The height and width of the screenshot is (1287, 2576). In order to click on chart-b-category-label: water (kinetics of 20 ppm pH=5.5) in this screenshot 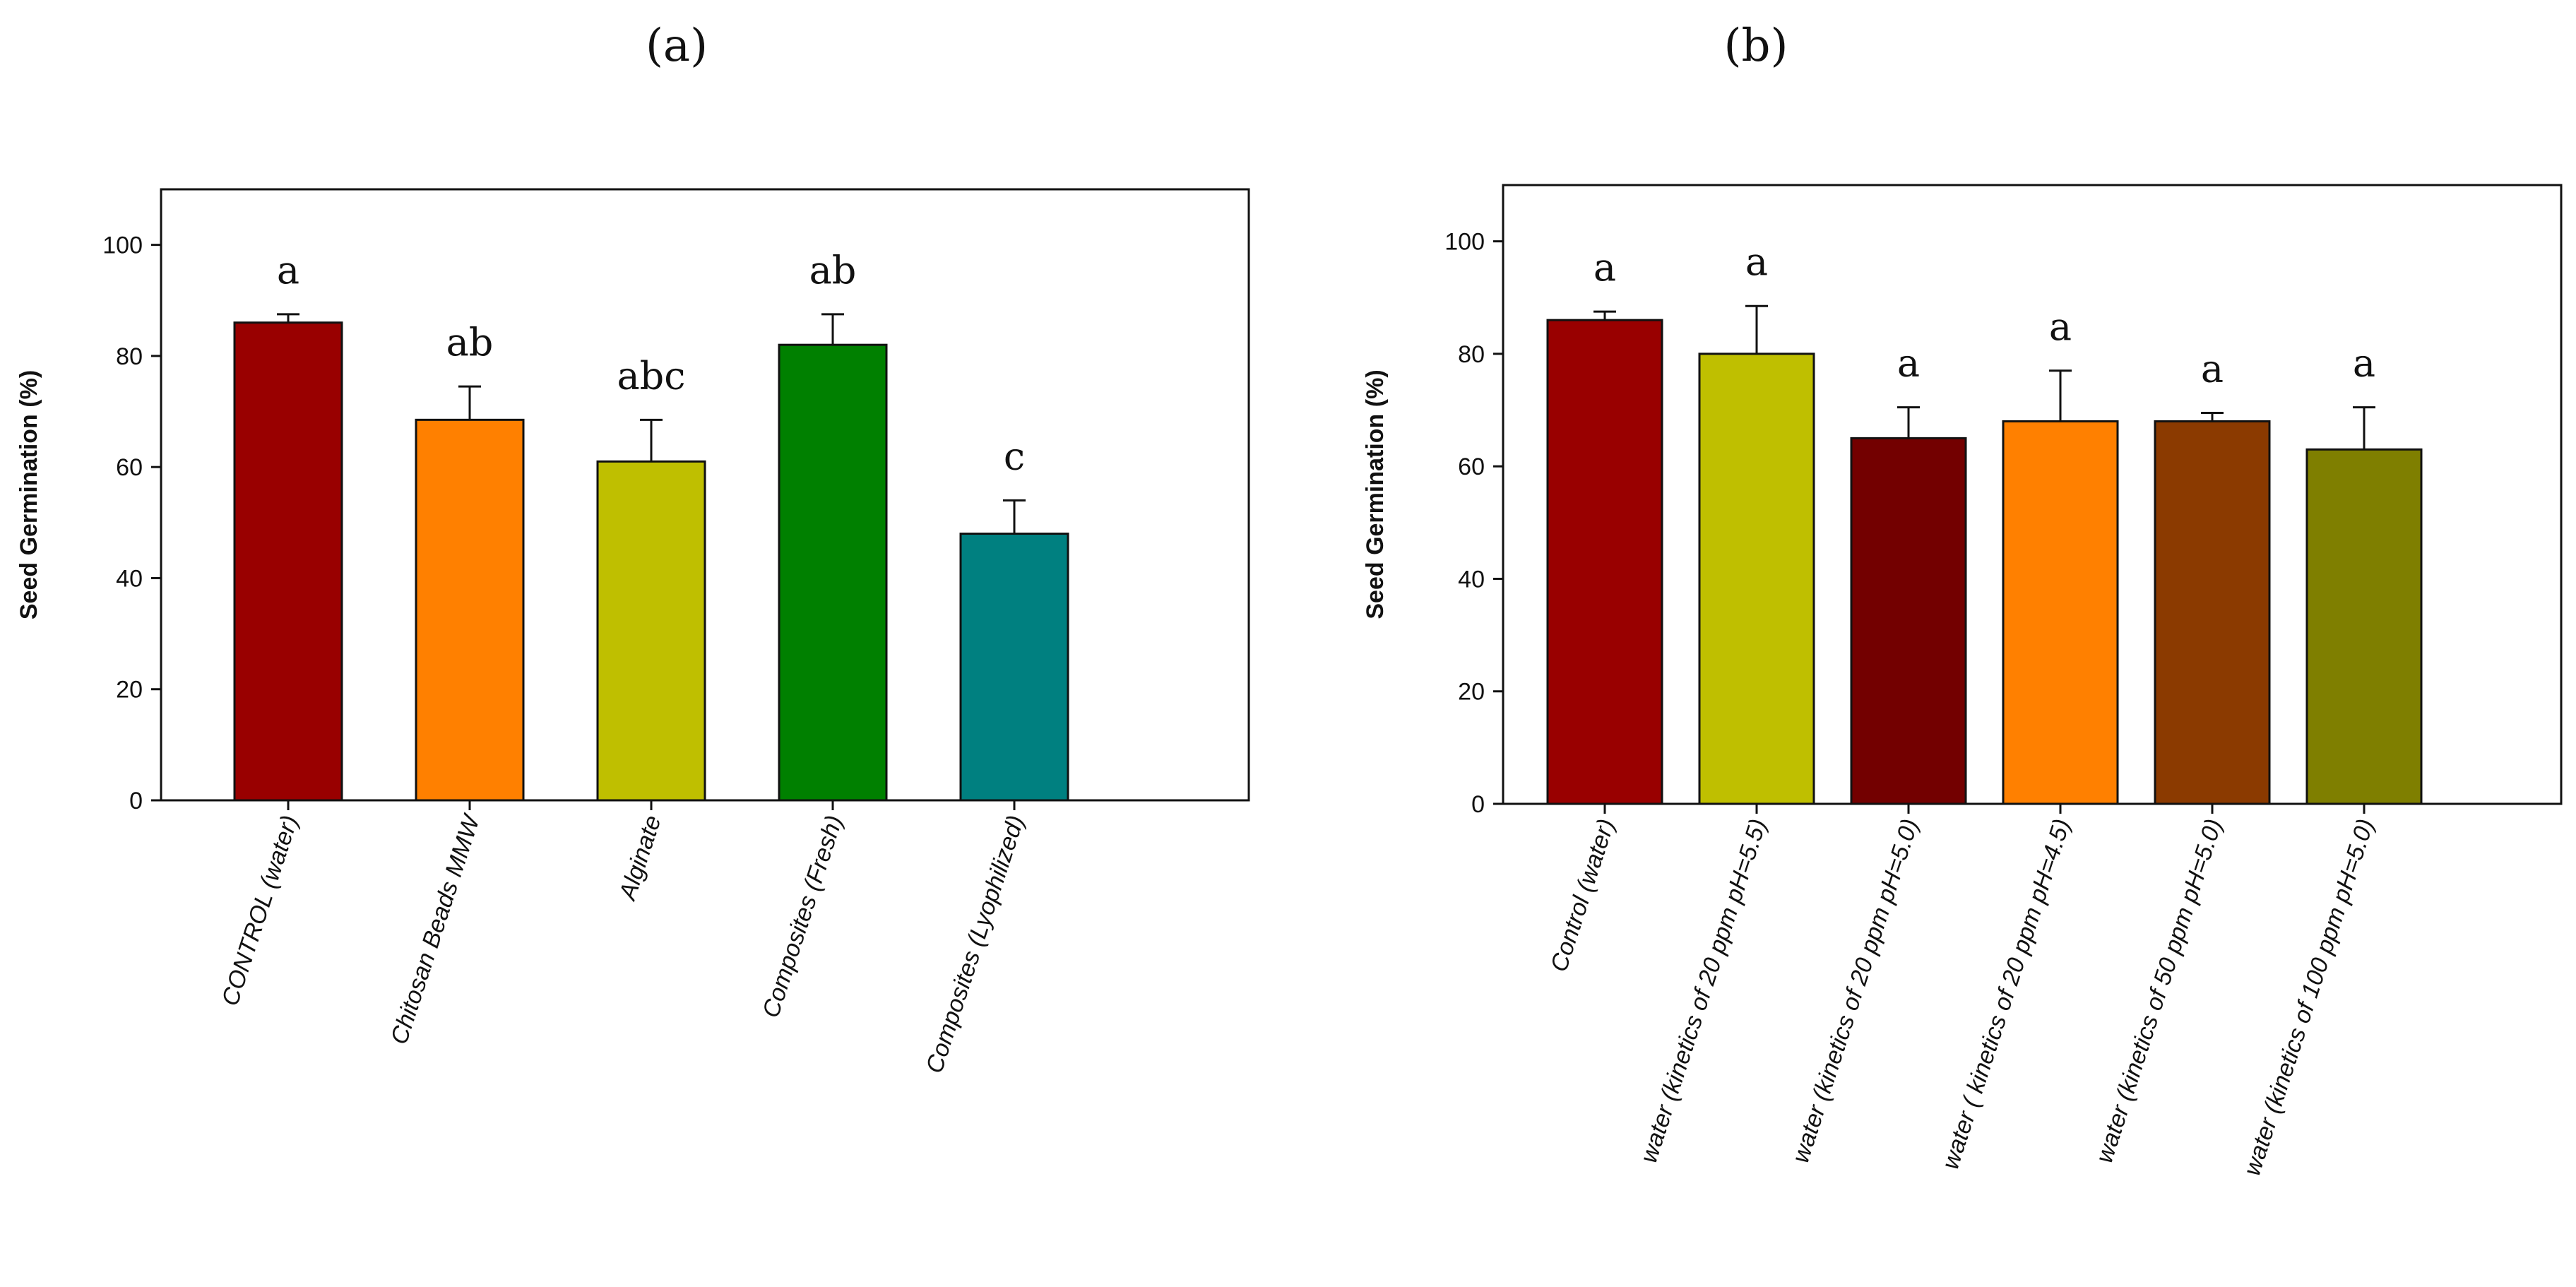, I will do `click(1703, 991)`.